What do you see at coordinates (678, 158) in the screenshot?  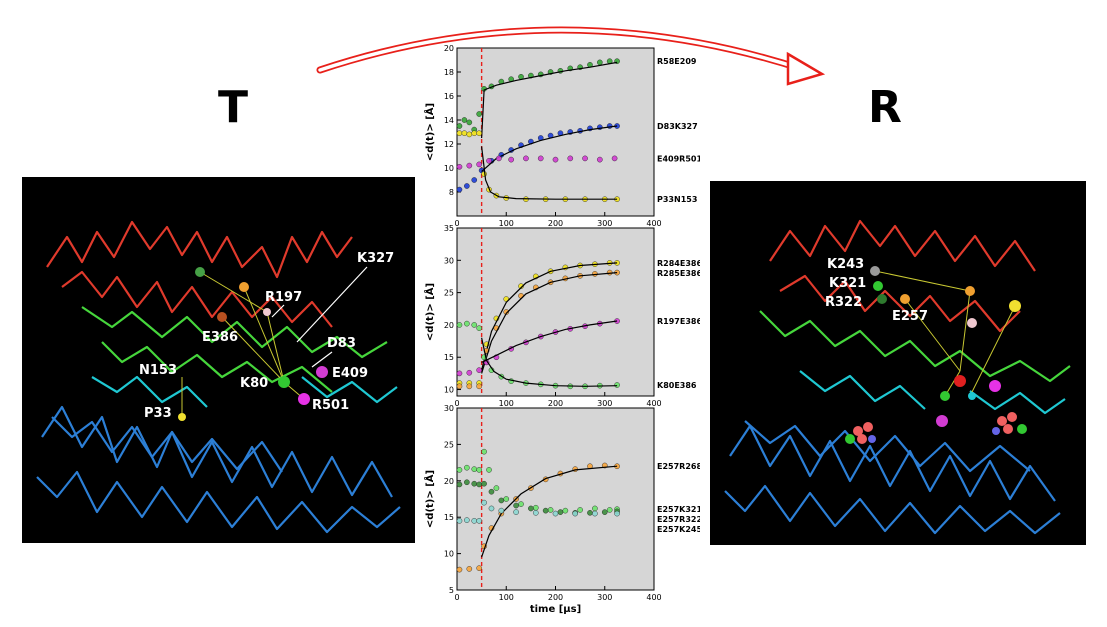 I see `series-label: E409R501` at bounding box center [678, 158].